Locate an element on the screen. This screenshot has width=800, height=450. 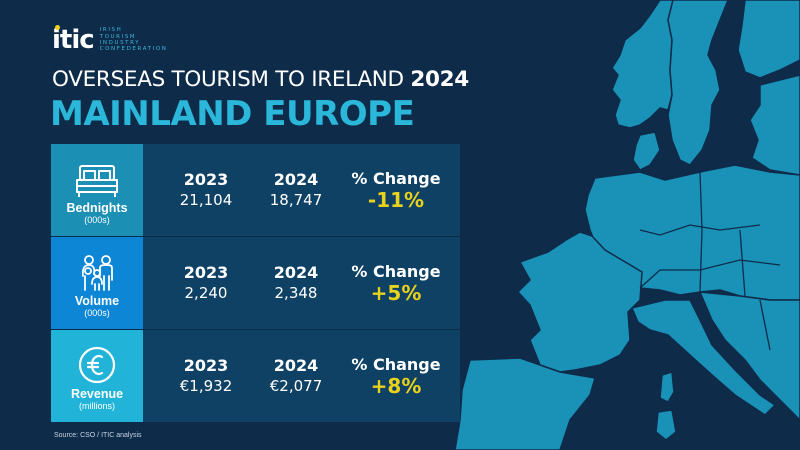
logo-dot is located at coordinates (57, 27).